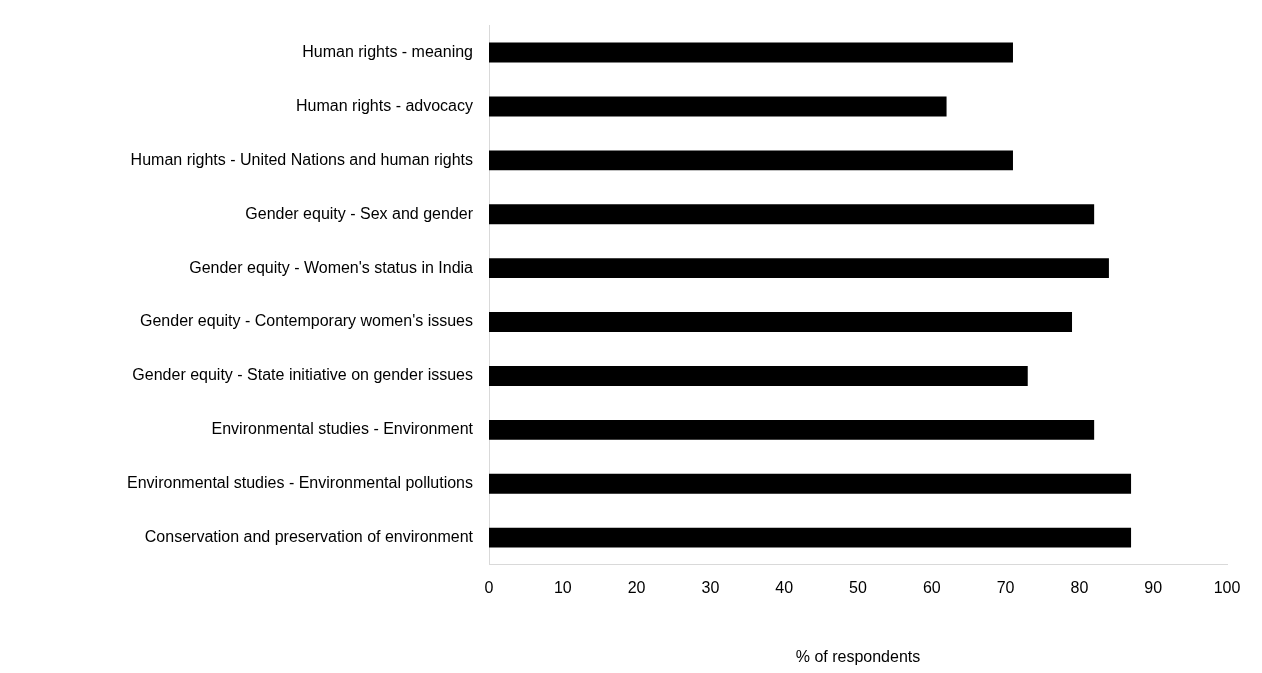 The image size is (1262, 673). What do you see at coordinates (858, 587) in the screenshot?
I see `x-tick-label: 50` at bounding box center [858, 587].